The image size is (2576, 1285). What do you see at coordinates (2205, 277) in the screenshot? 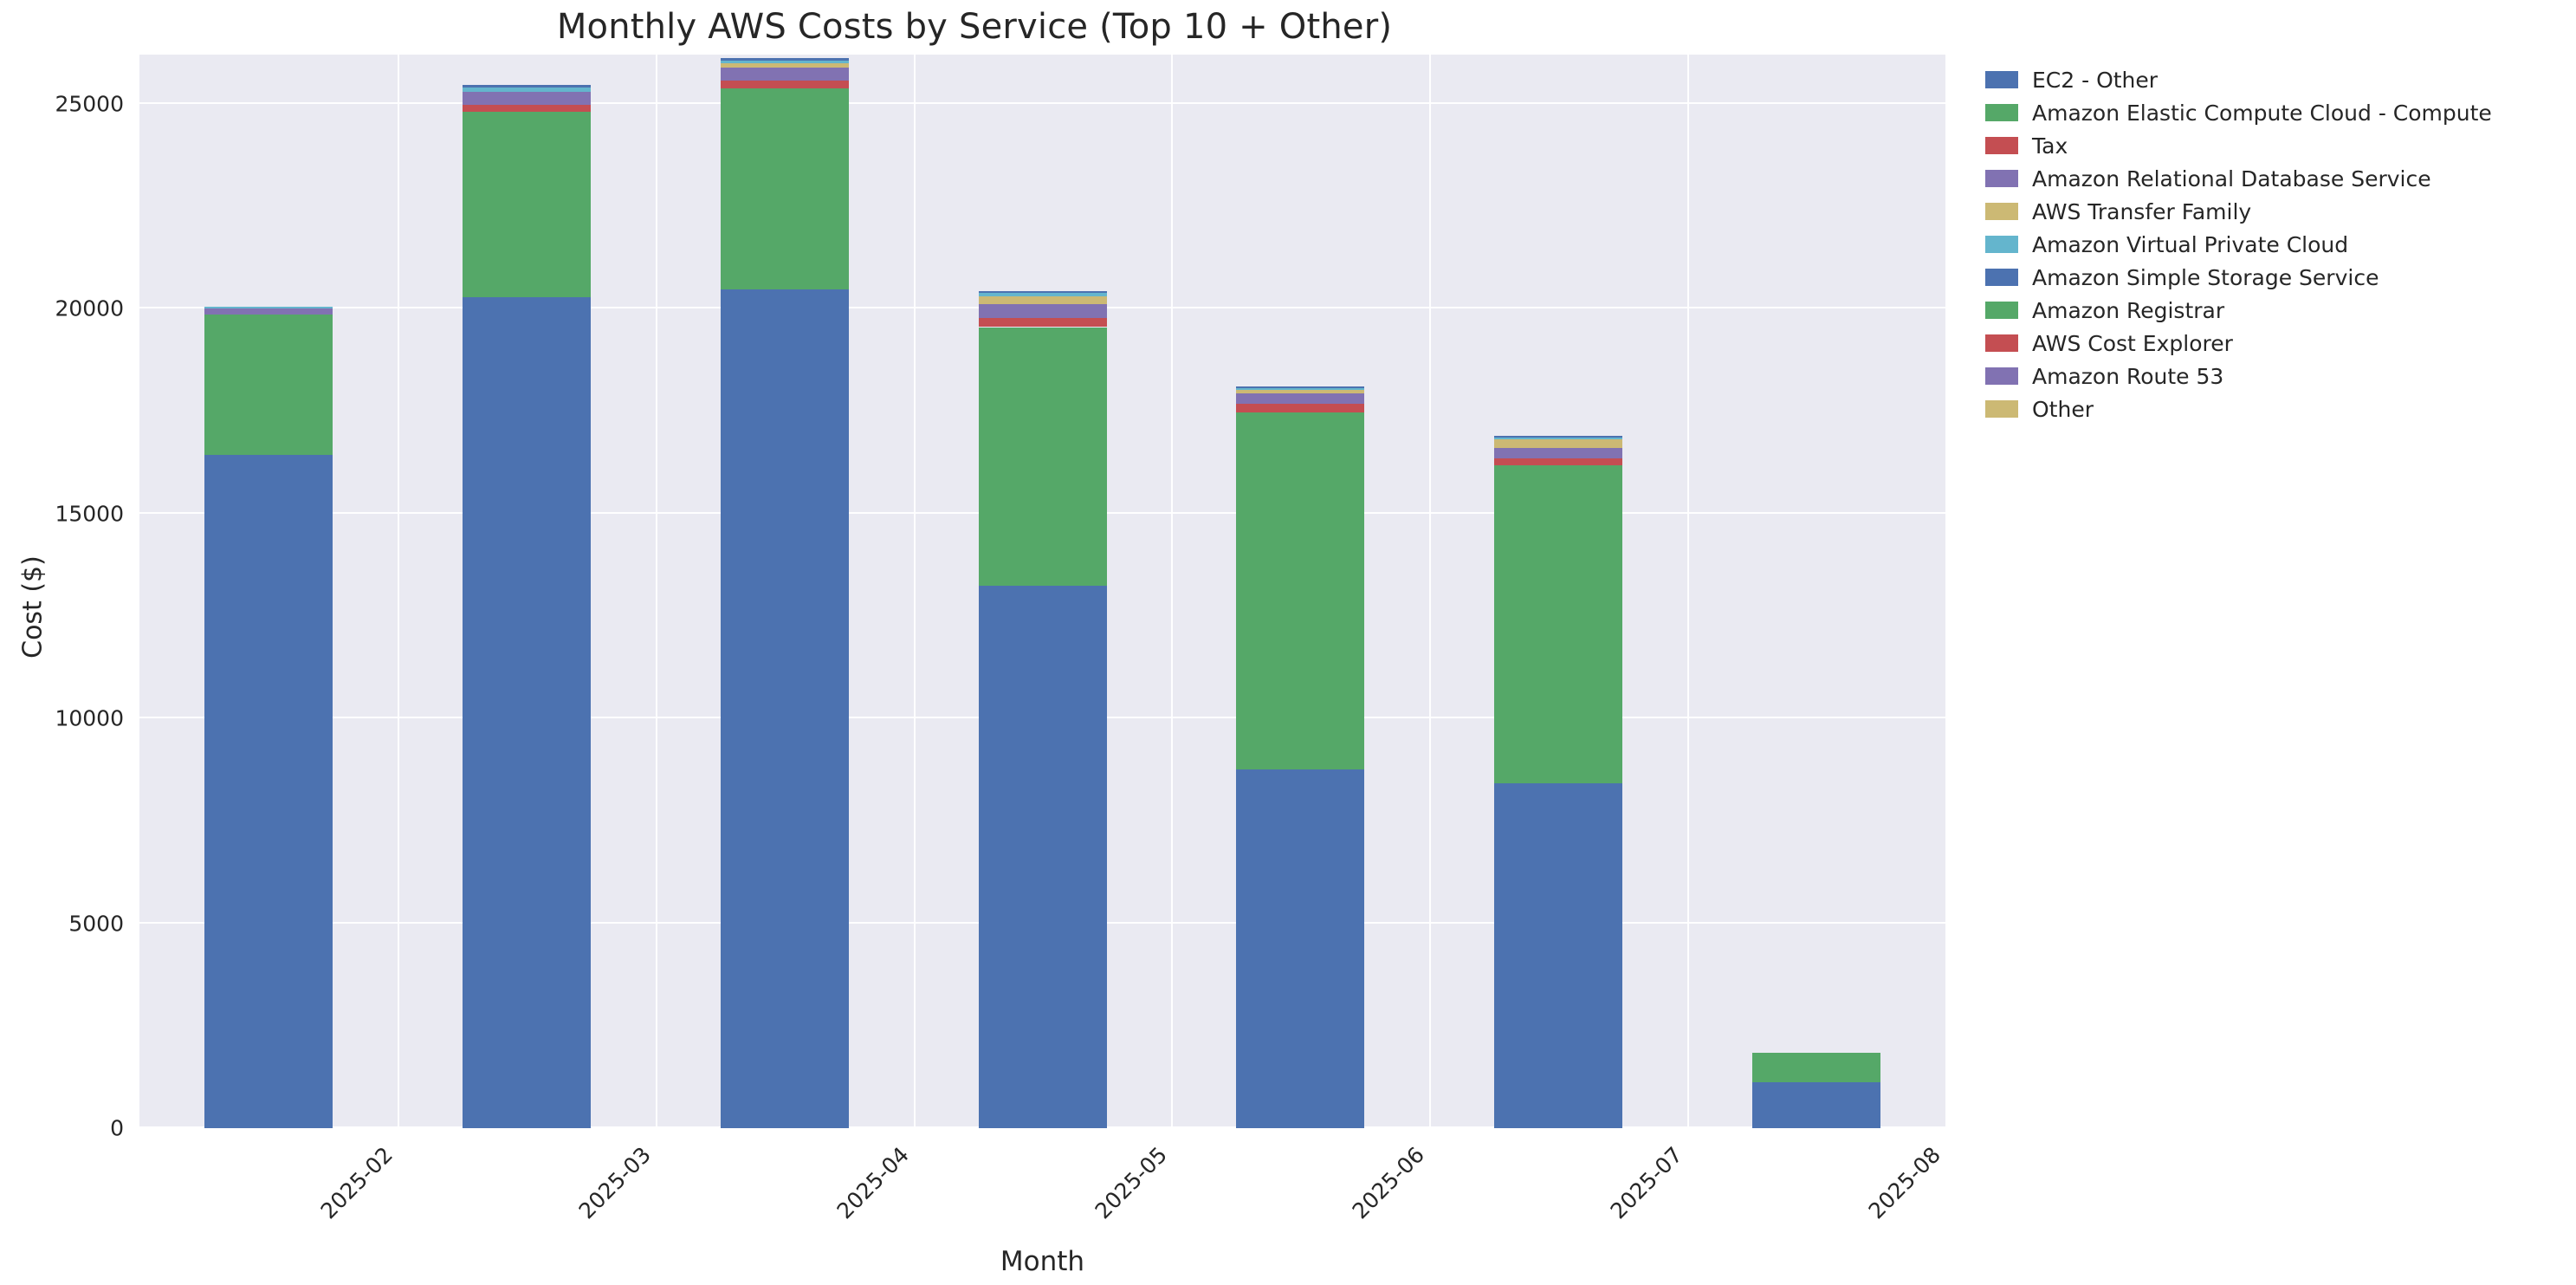
I see `legend-item-label: Amazon Simple Storage Service` at bounding box center [2205, 277].